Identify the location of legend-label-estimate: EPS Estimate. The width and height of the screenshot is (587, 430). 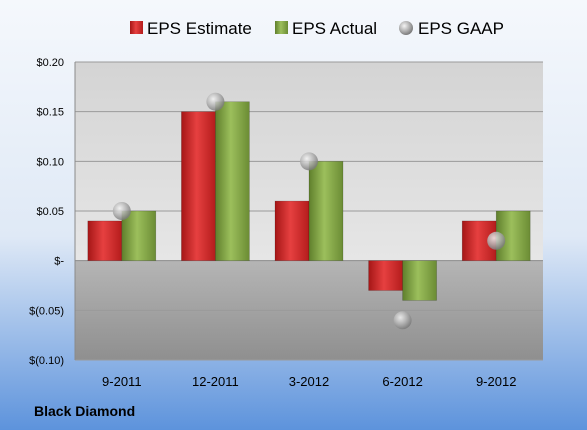
(199, 28).